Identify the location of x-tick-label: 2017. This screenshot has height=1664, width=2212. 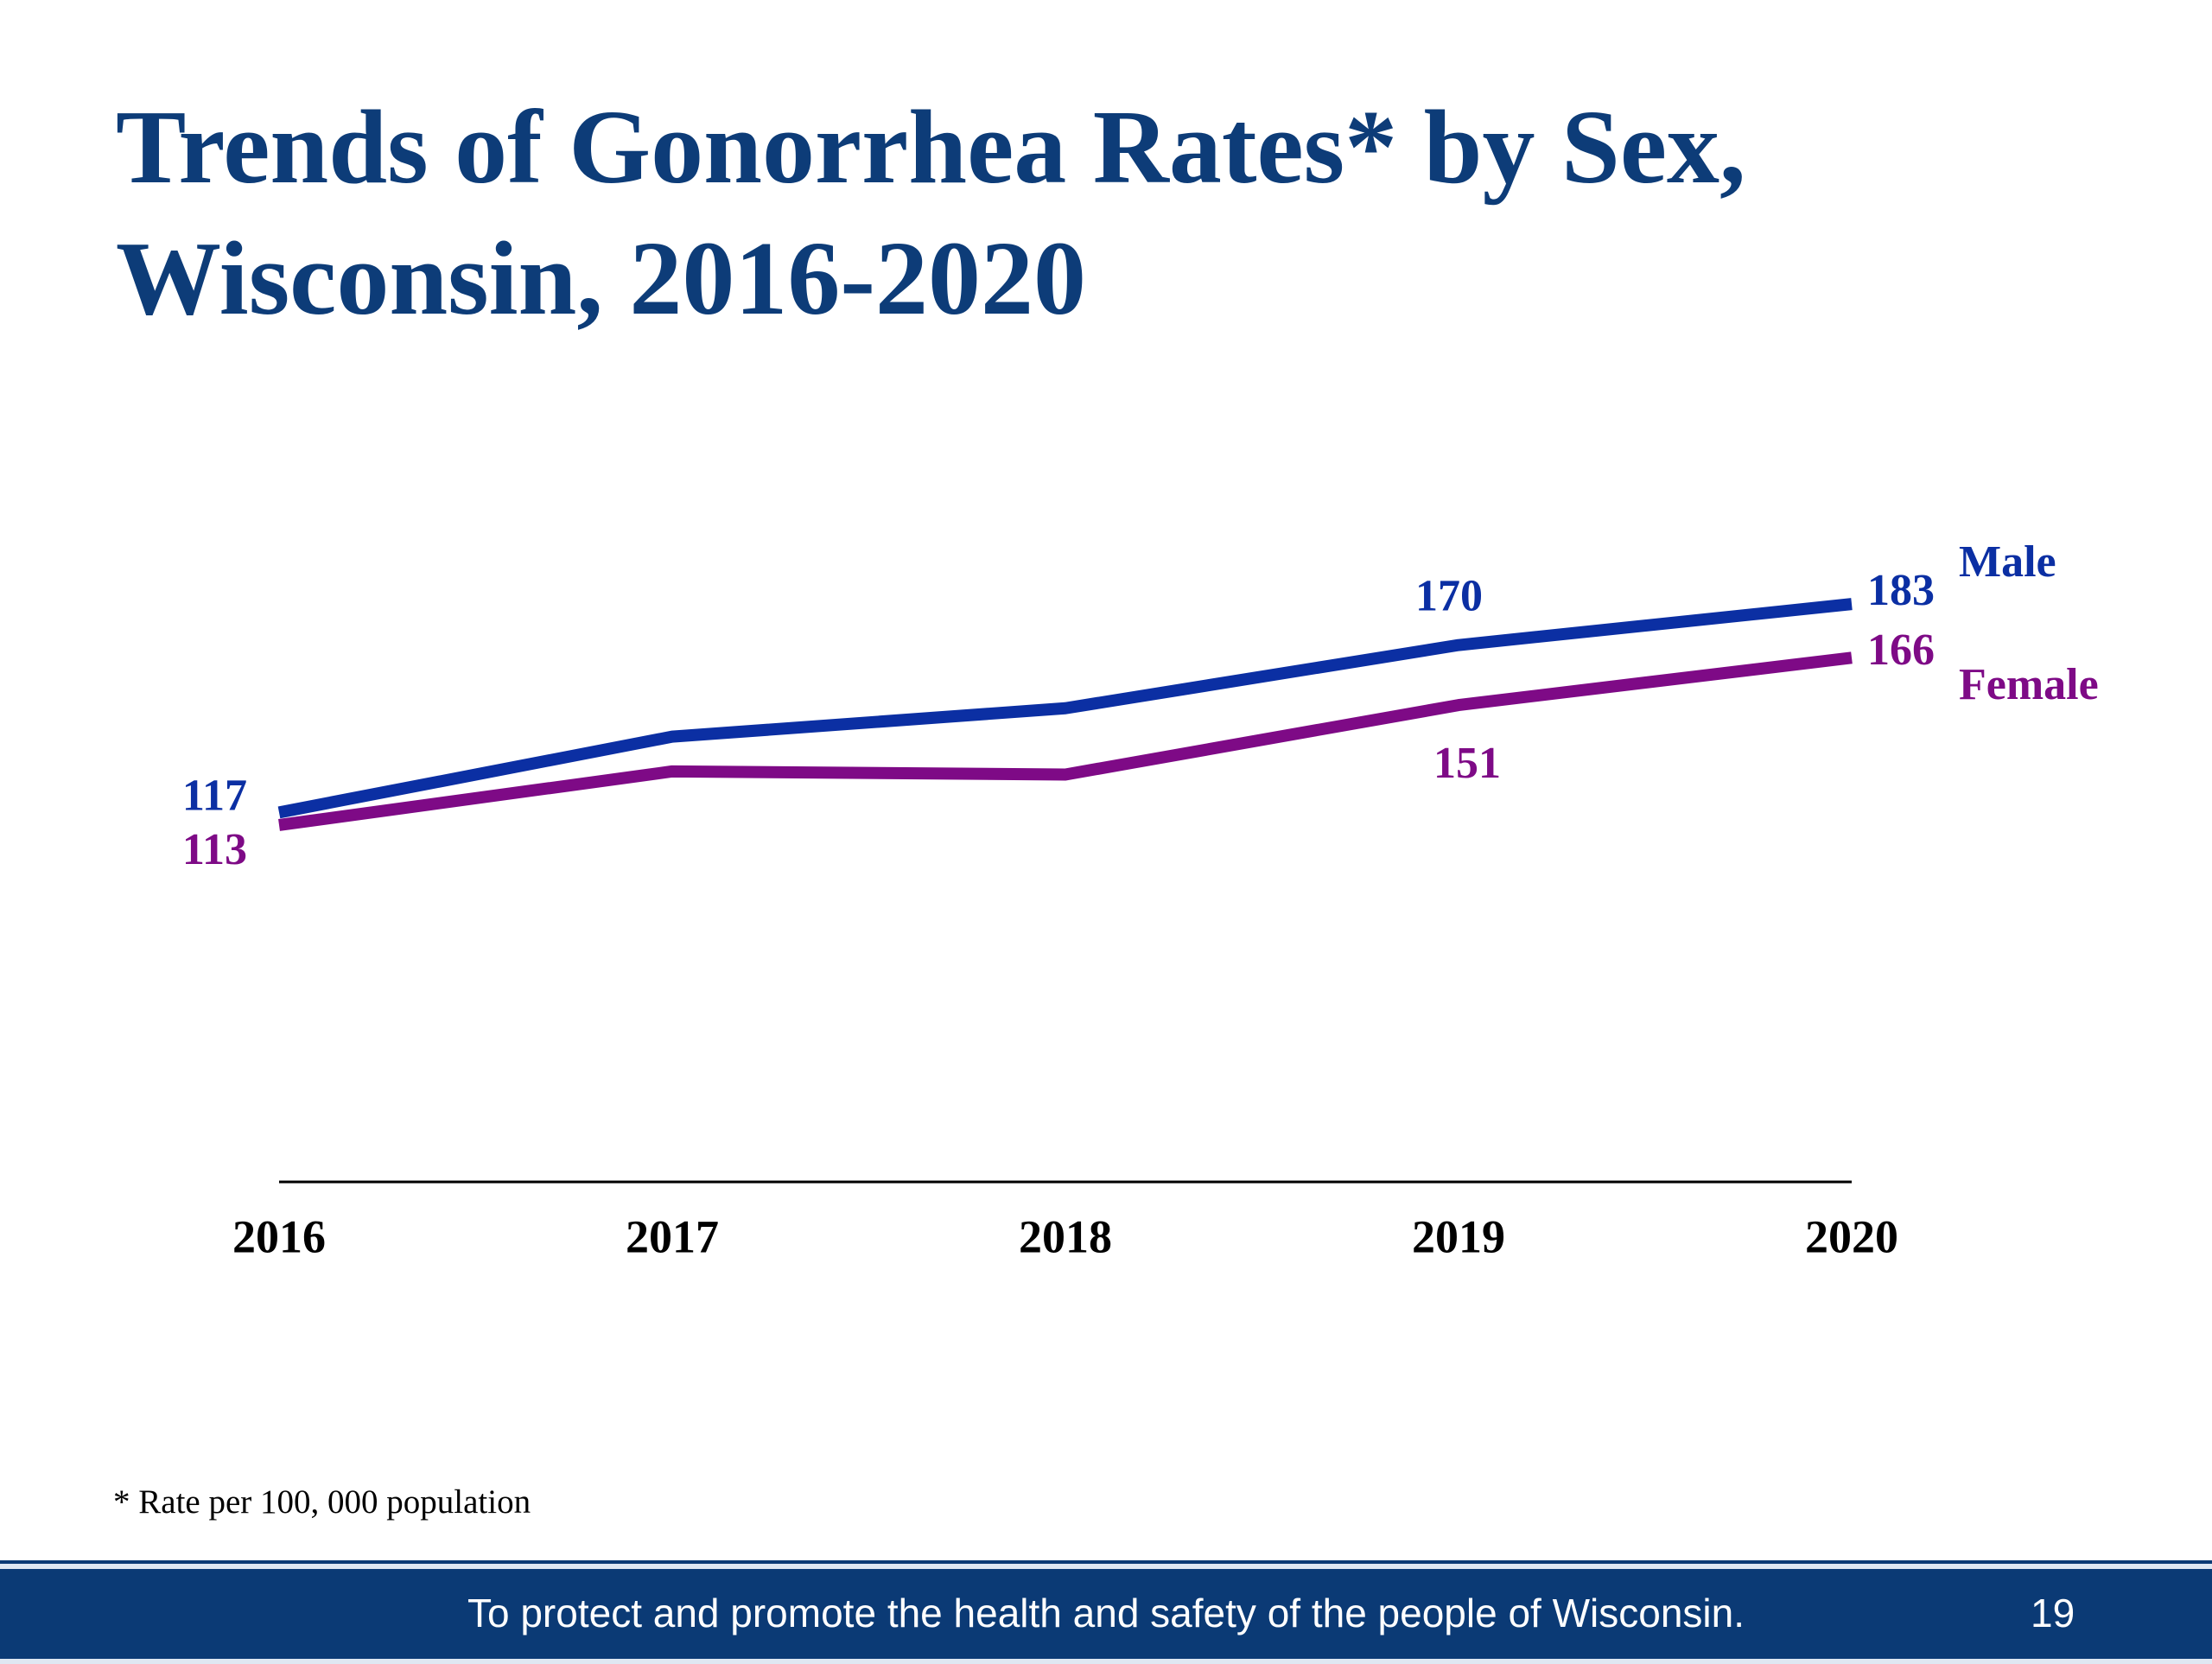
(672, 1236).